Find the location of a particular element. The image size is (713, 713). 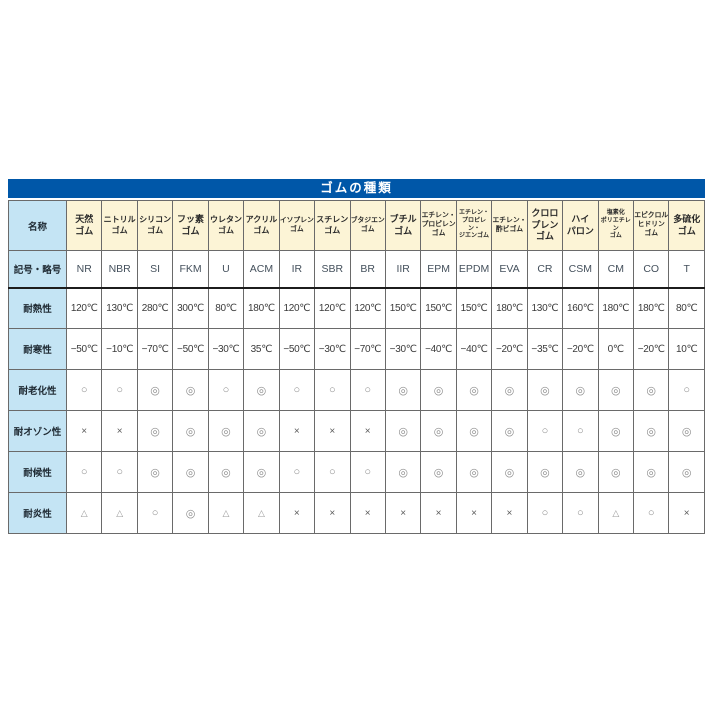

cell-NR-cold: −50℃ is located at coordinates (84, 349).